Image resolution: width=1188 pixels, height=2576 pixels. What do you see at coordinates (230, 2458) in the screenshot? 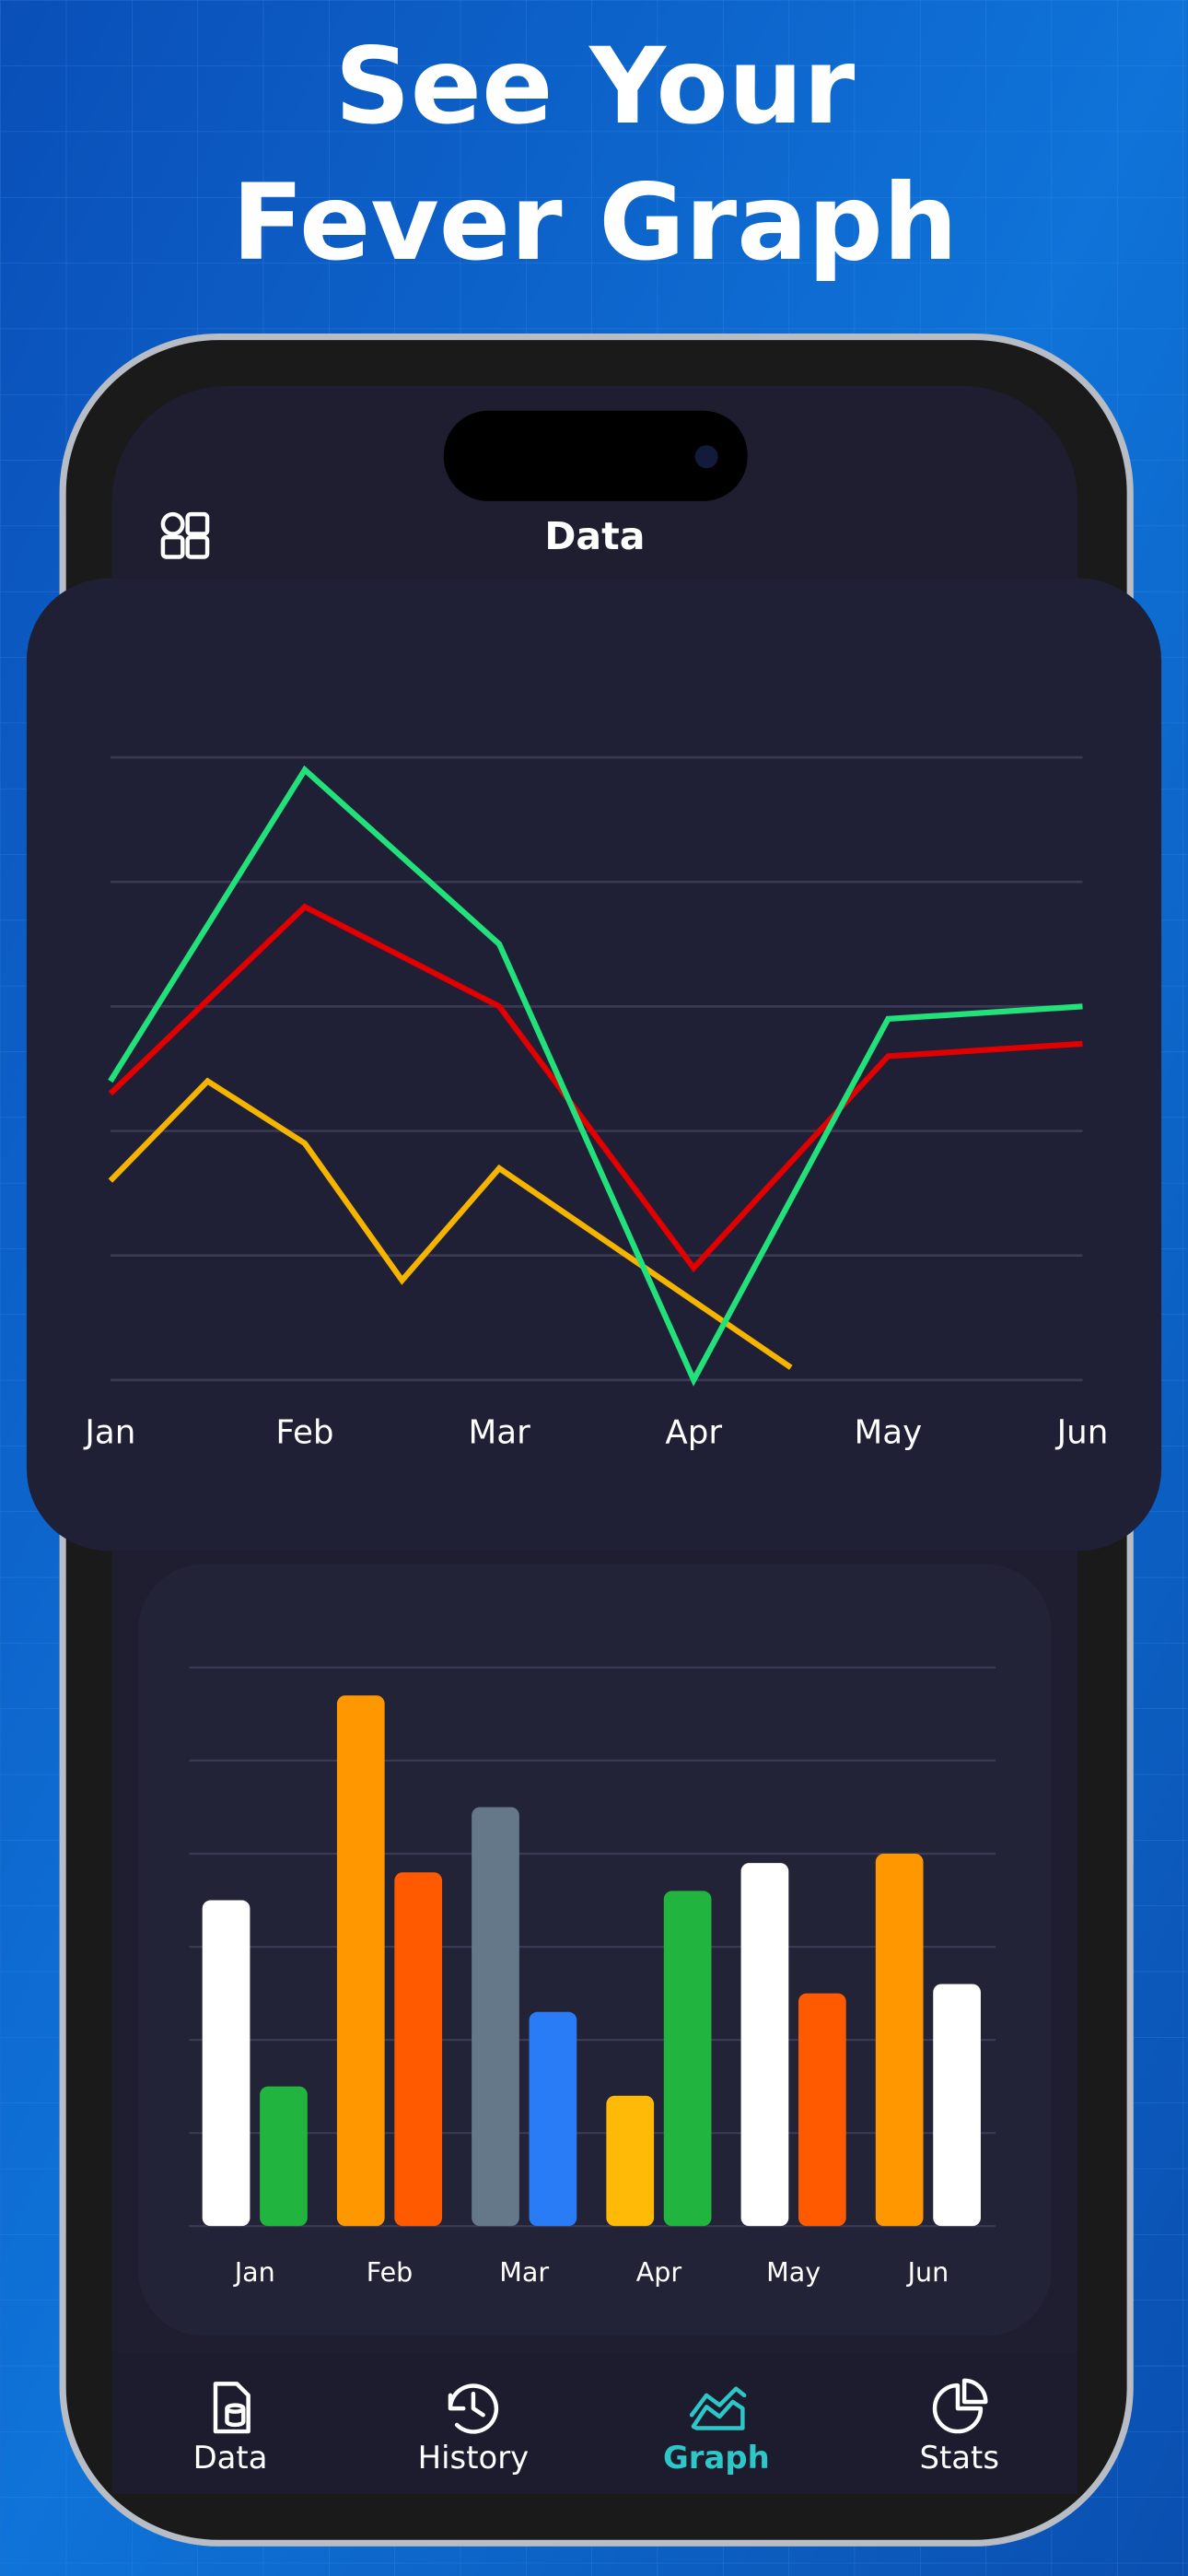
I see `tab-label: Data` at bounding box center [230, 2458].